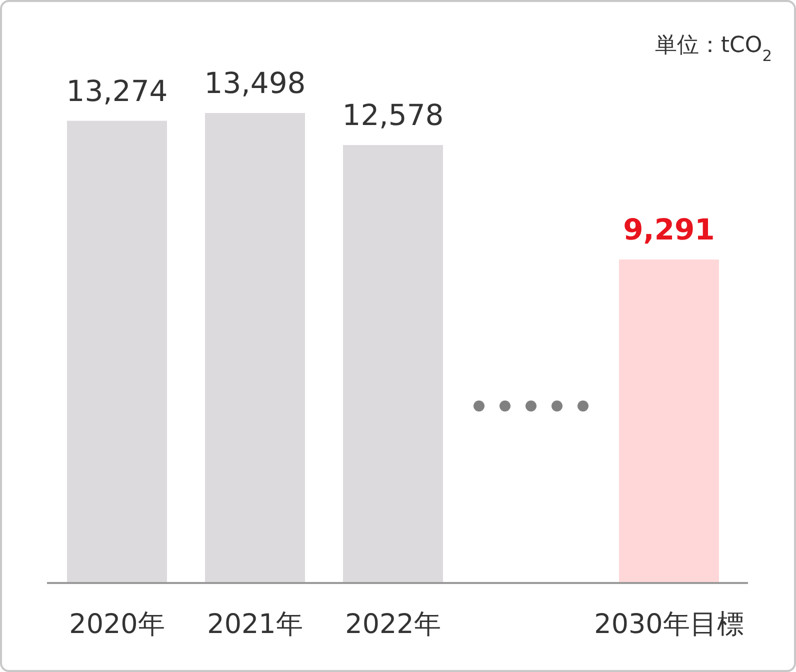  What do you see at coordinates (669, 624) in the screenshot?
I see `x-tick-label: 2030年目標` at bounding box center [669, 624].